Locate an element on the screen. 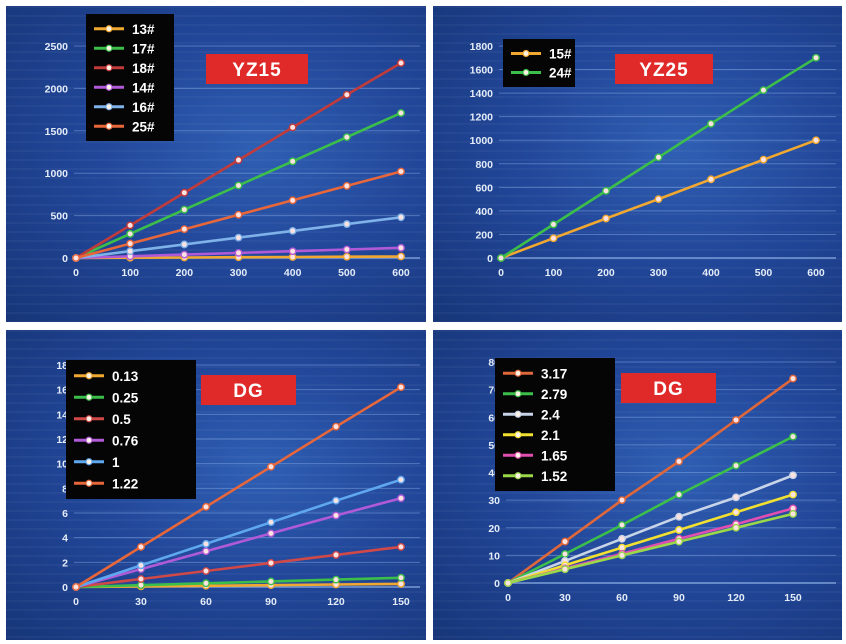  series-0.76 is located at coordinates (238, 542).